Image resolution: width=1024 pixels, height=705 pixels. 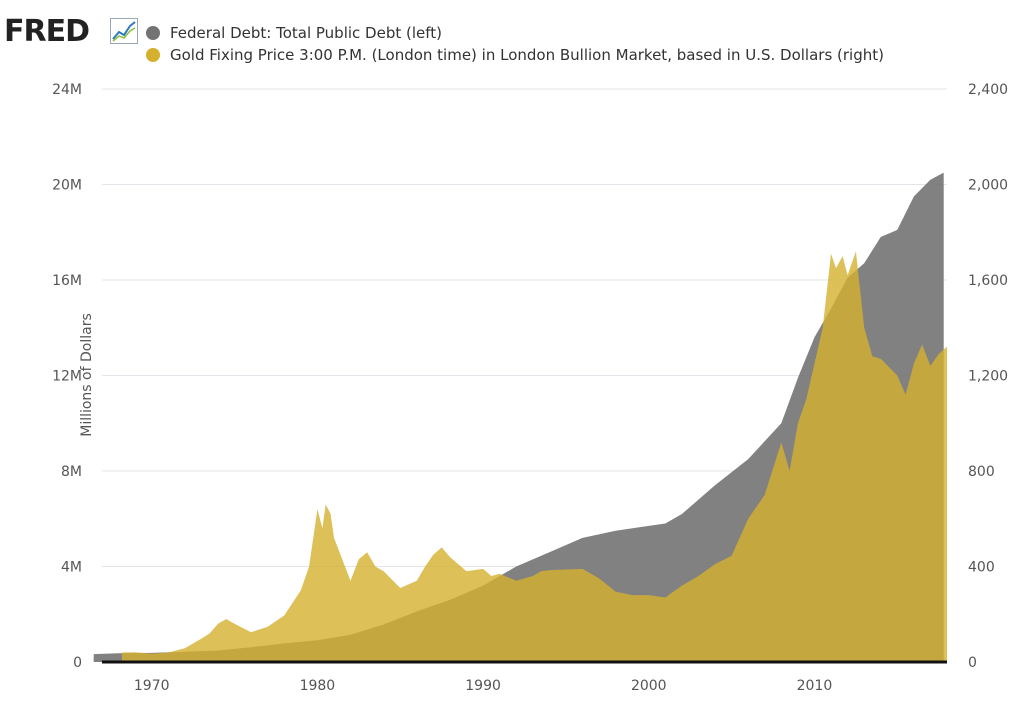 I want to click on y-right-tick-label: 1,600, so click(x=988, y=281).